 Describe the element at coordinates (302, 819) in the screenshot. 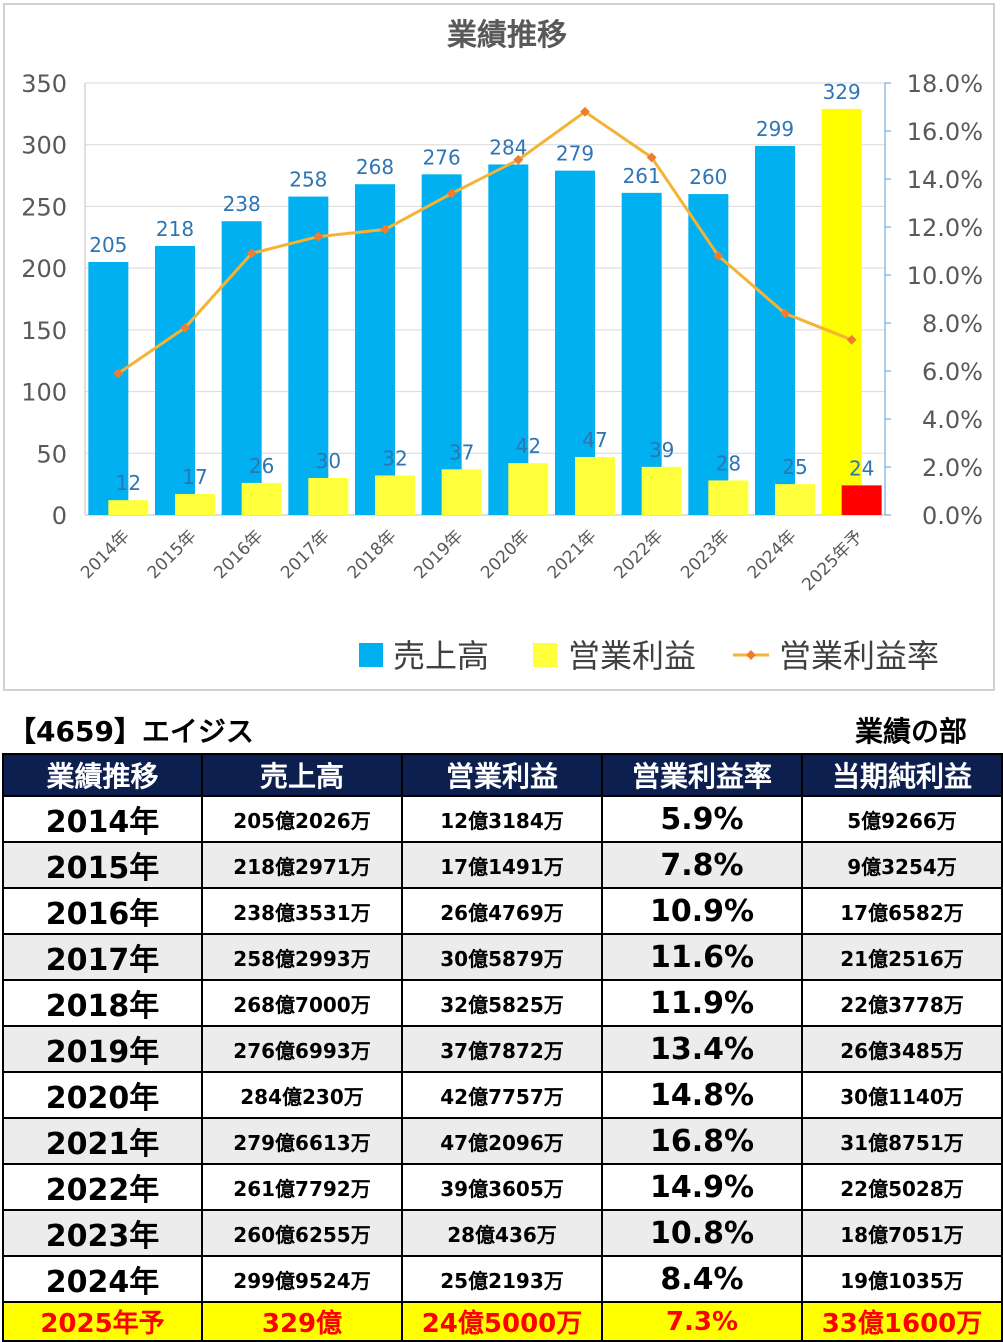

I see `sales-cell: 205億2026万` at that location.